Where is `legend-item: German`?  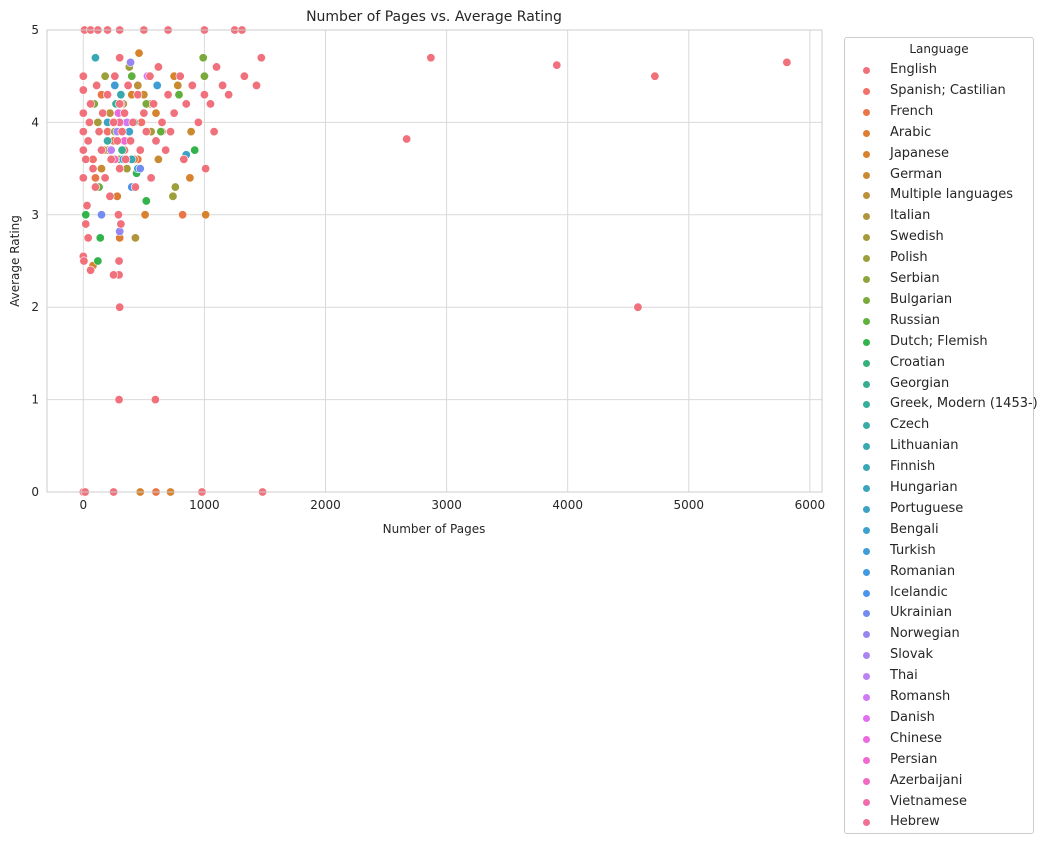 legend-item: German is located at coordinates (939, 176).